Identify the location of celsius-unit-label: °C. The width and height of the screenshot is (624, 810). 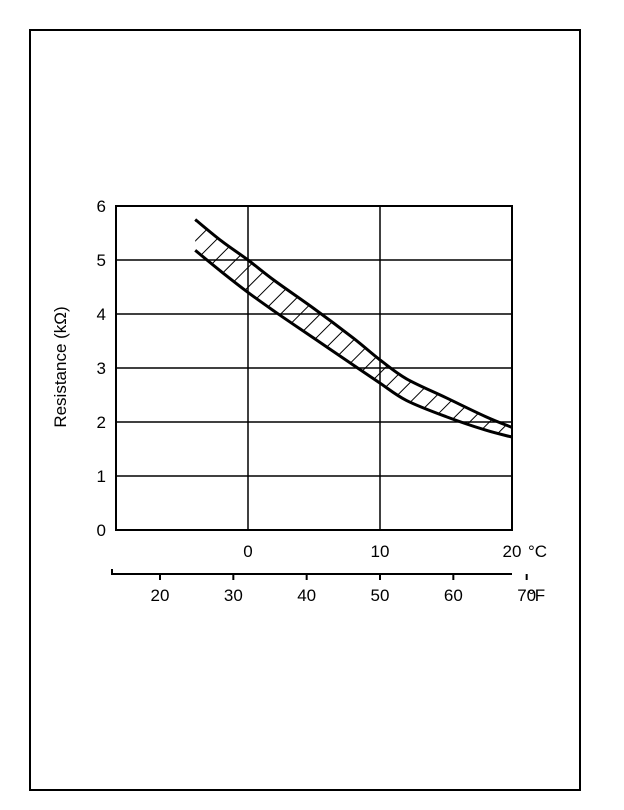
(537, 551).